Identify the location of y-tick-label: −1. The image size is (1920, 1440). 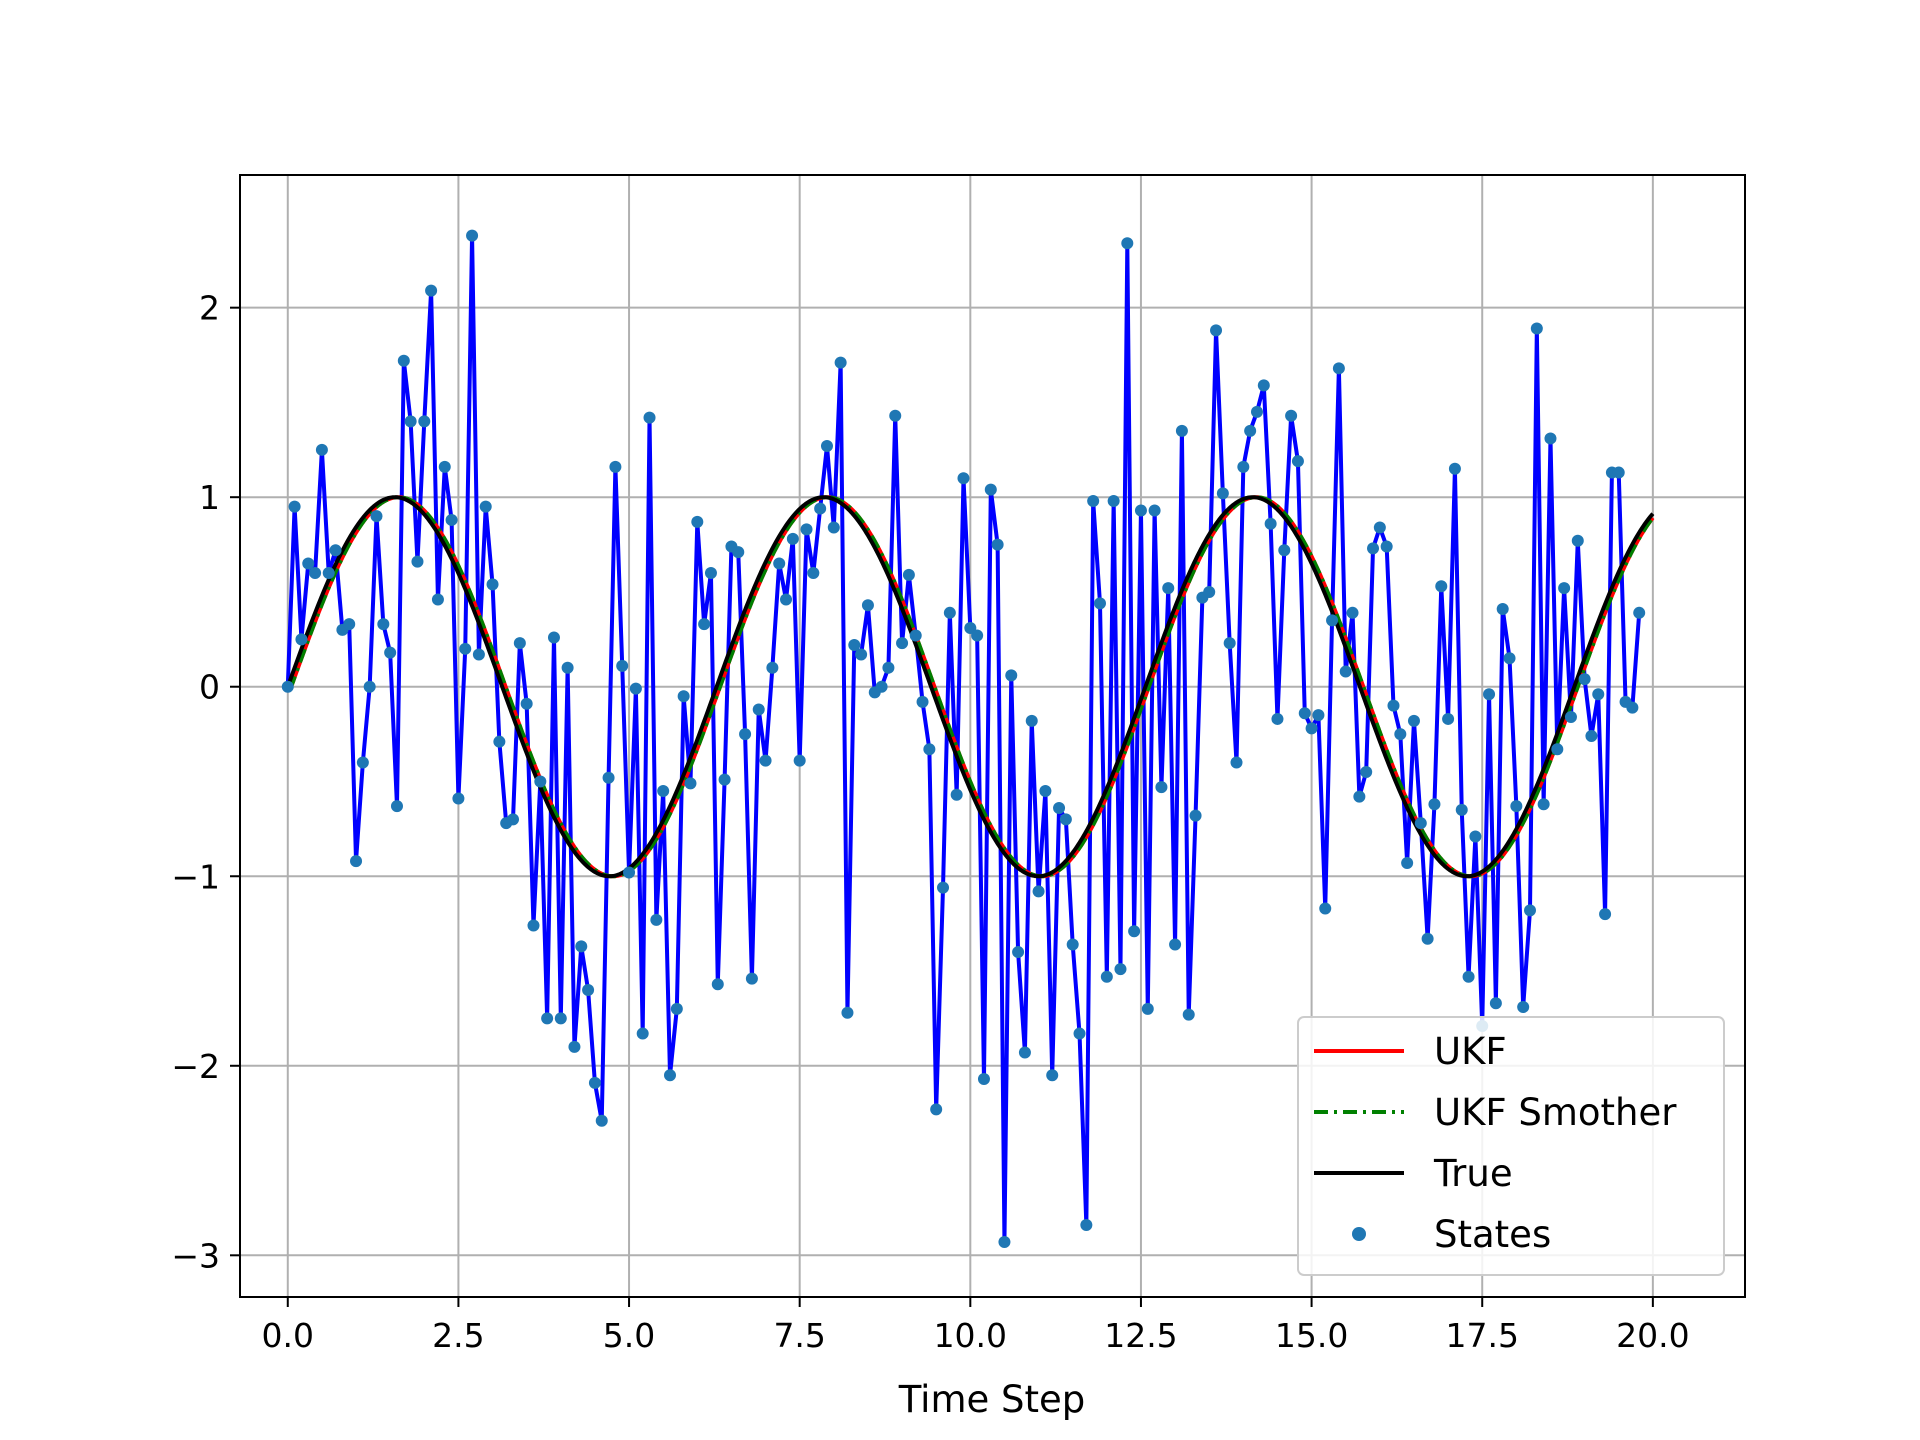
(195, 876).